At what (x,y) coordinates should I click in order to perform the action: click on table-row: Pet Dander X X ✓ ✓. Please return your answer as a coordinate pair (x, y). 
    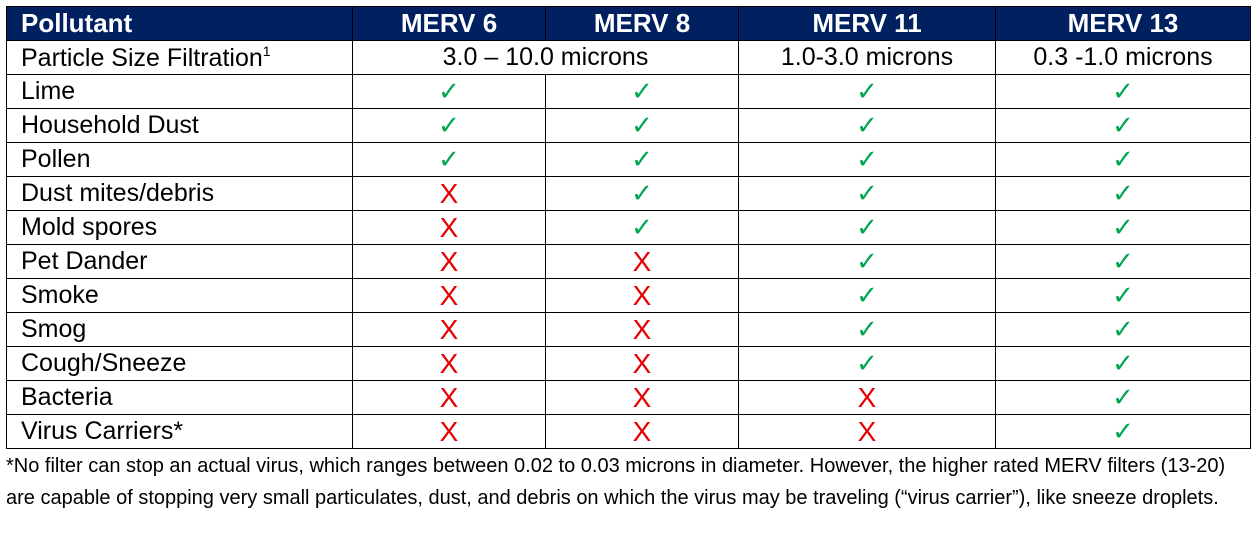
    Looking at the image, I should click on (628, 261).